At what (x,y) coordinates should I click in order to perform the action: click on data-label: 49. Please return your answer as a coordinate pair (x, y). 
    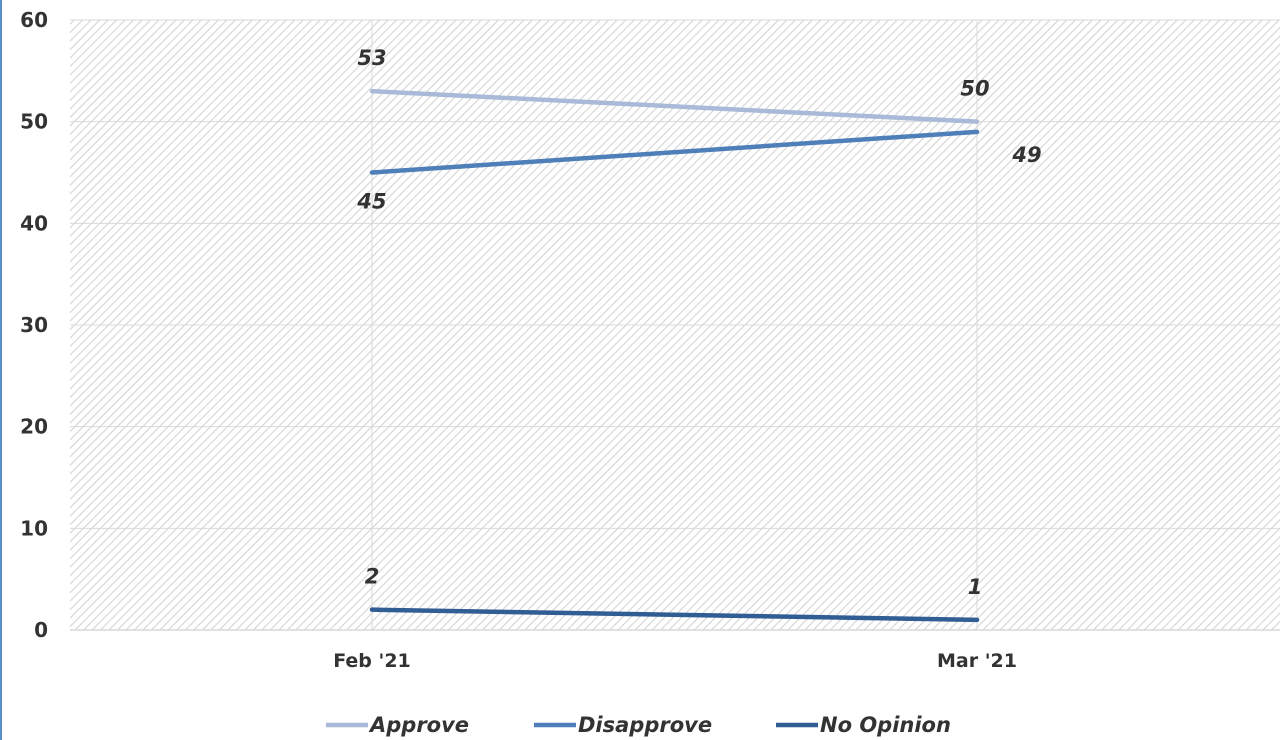
    Looking at the image, I should click on (1026, 155).